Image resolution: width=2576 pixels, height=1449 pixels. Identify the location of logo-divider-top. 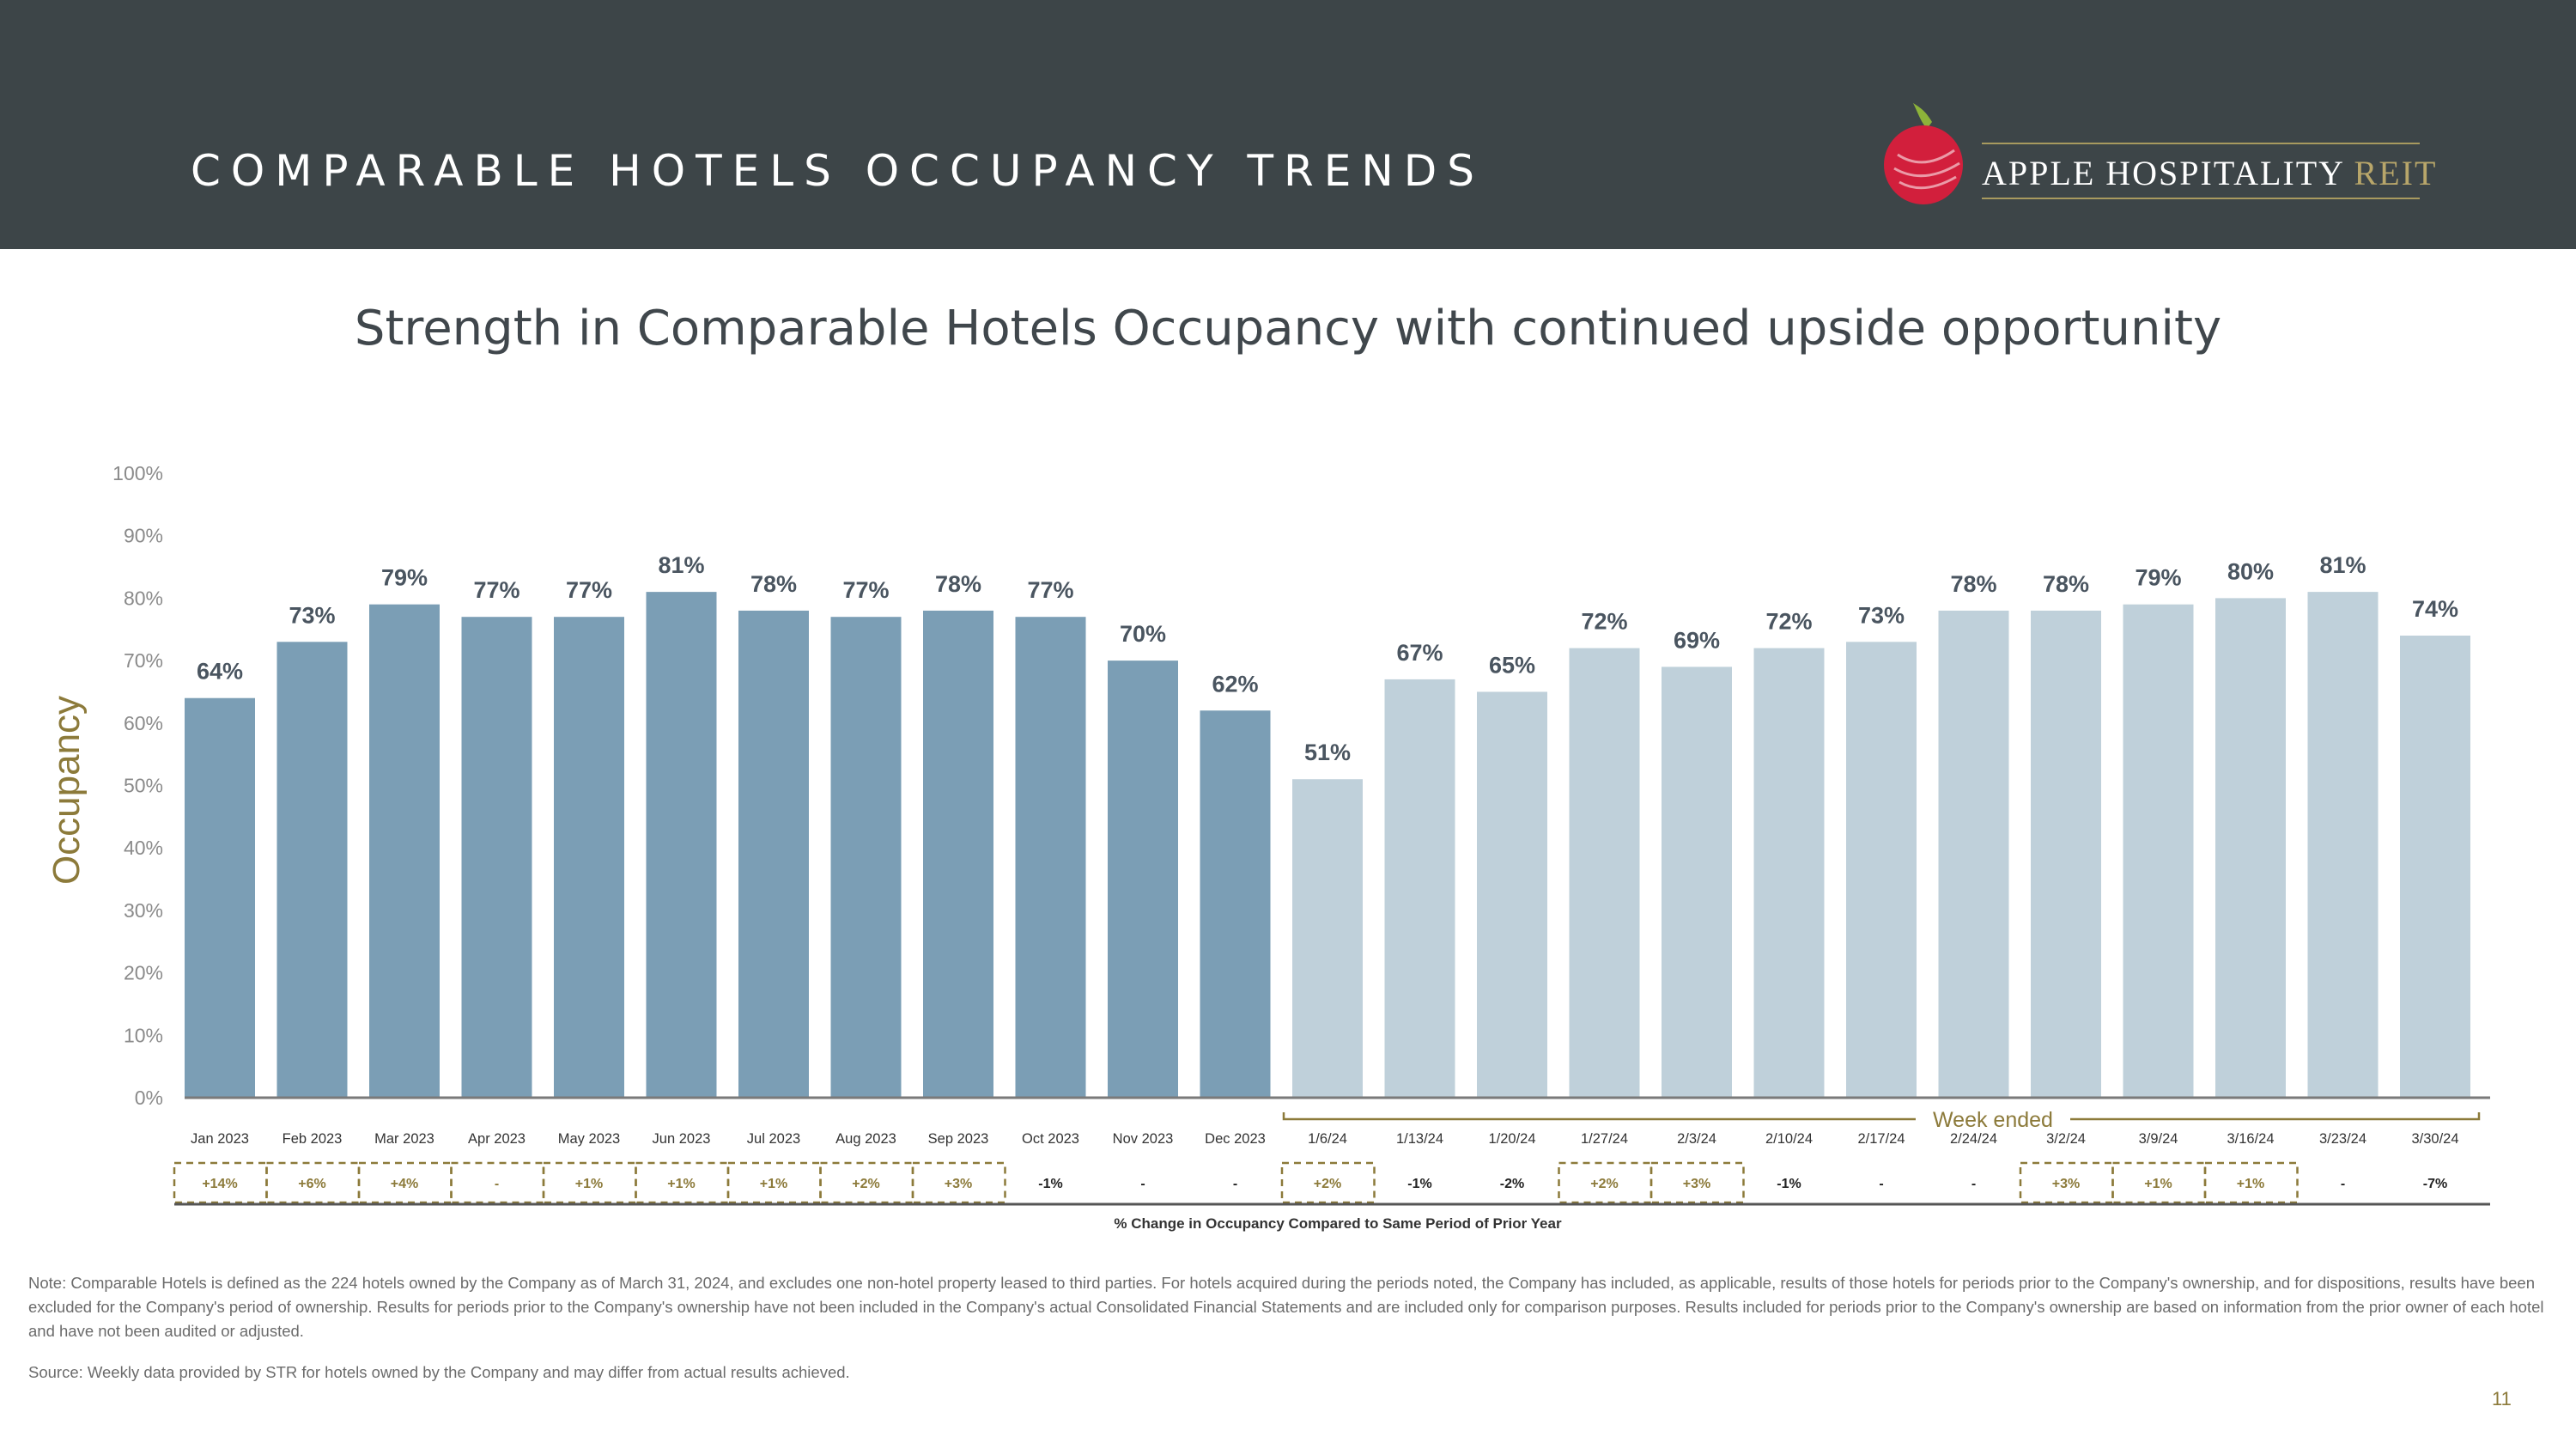
(2201, 143).